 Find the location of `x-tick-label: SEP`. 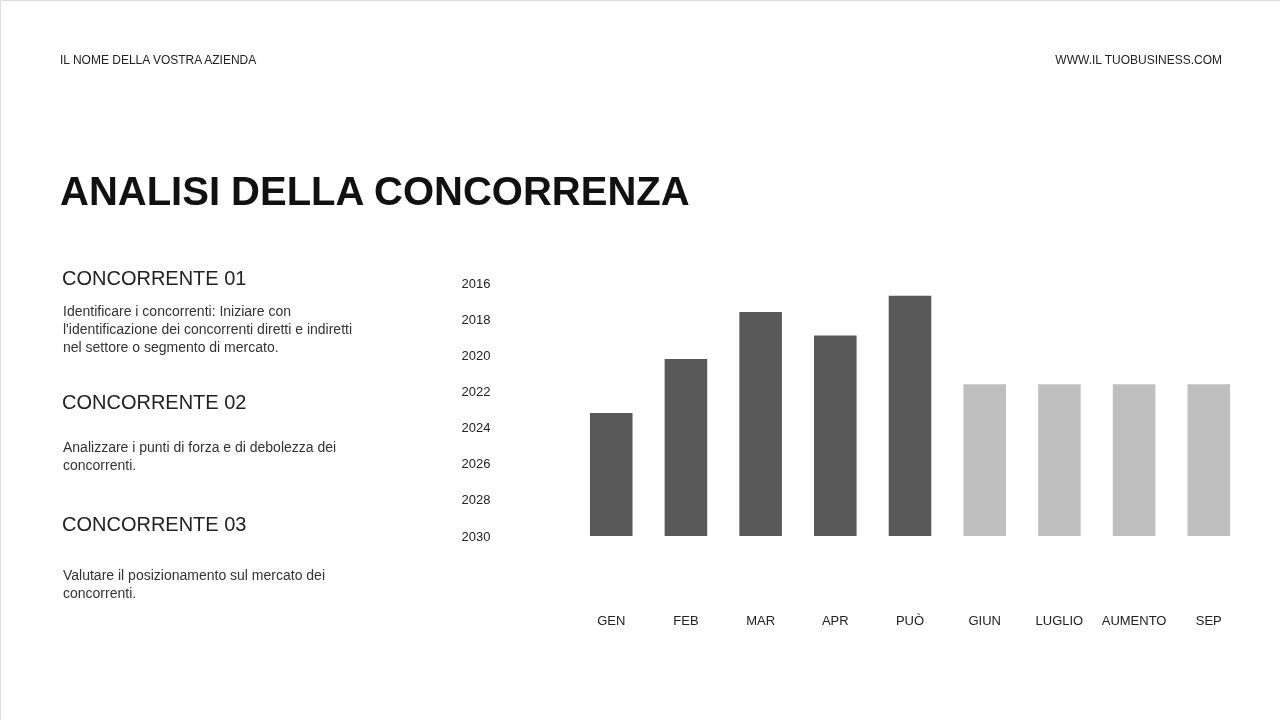

x-tick-label: SEP is located at coordinates (1208, 620).